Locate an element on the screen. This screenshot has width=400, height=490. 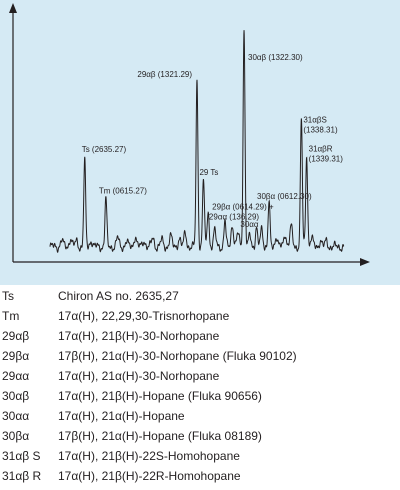
legend-row: Ts Chiron AS no. 2635,27 is located at coordinates (200, 296).